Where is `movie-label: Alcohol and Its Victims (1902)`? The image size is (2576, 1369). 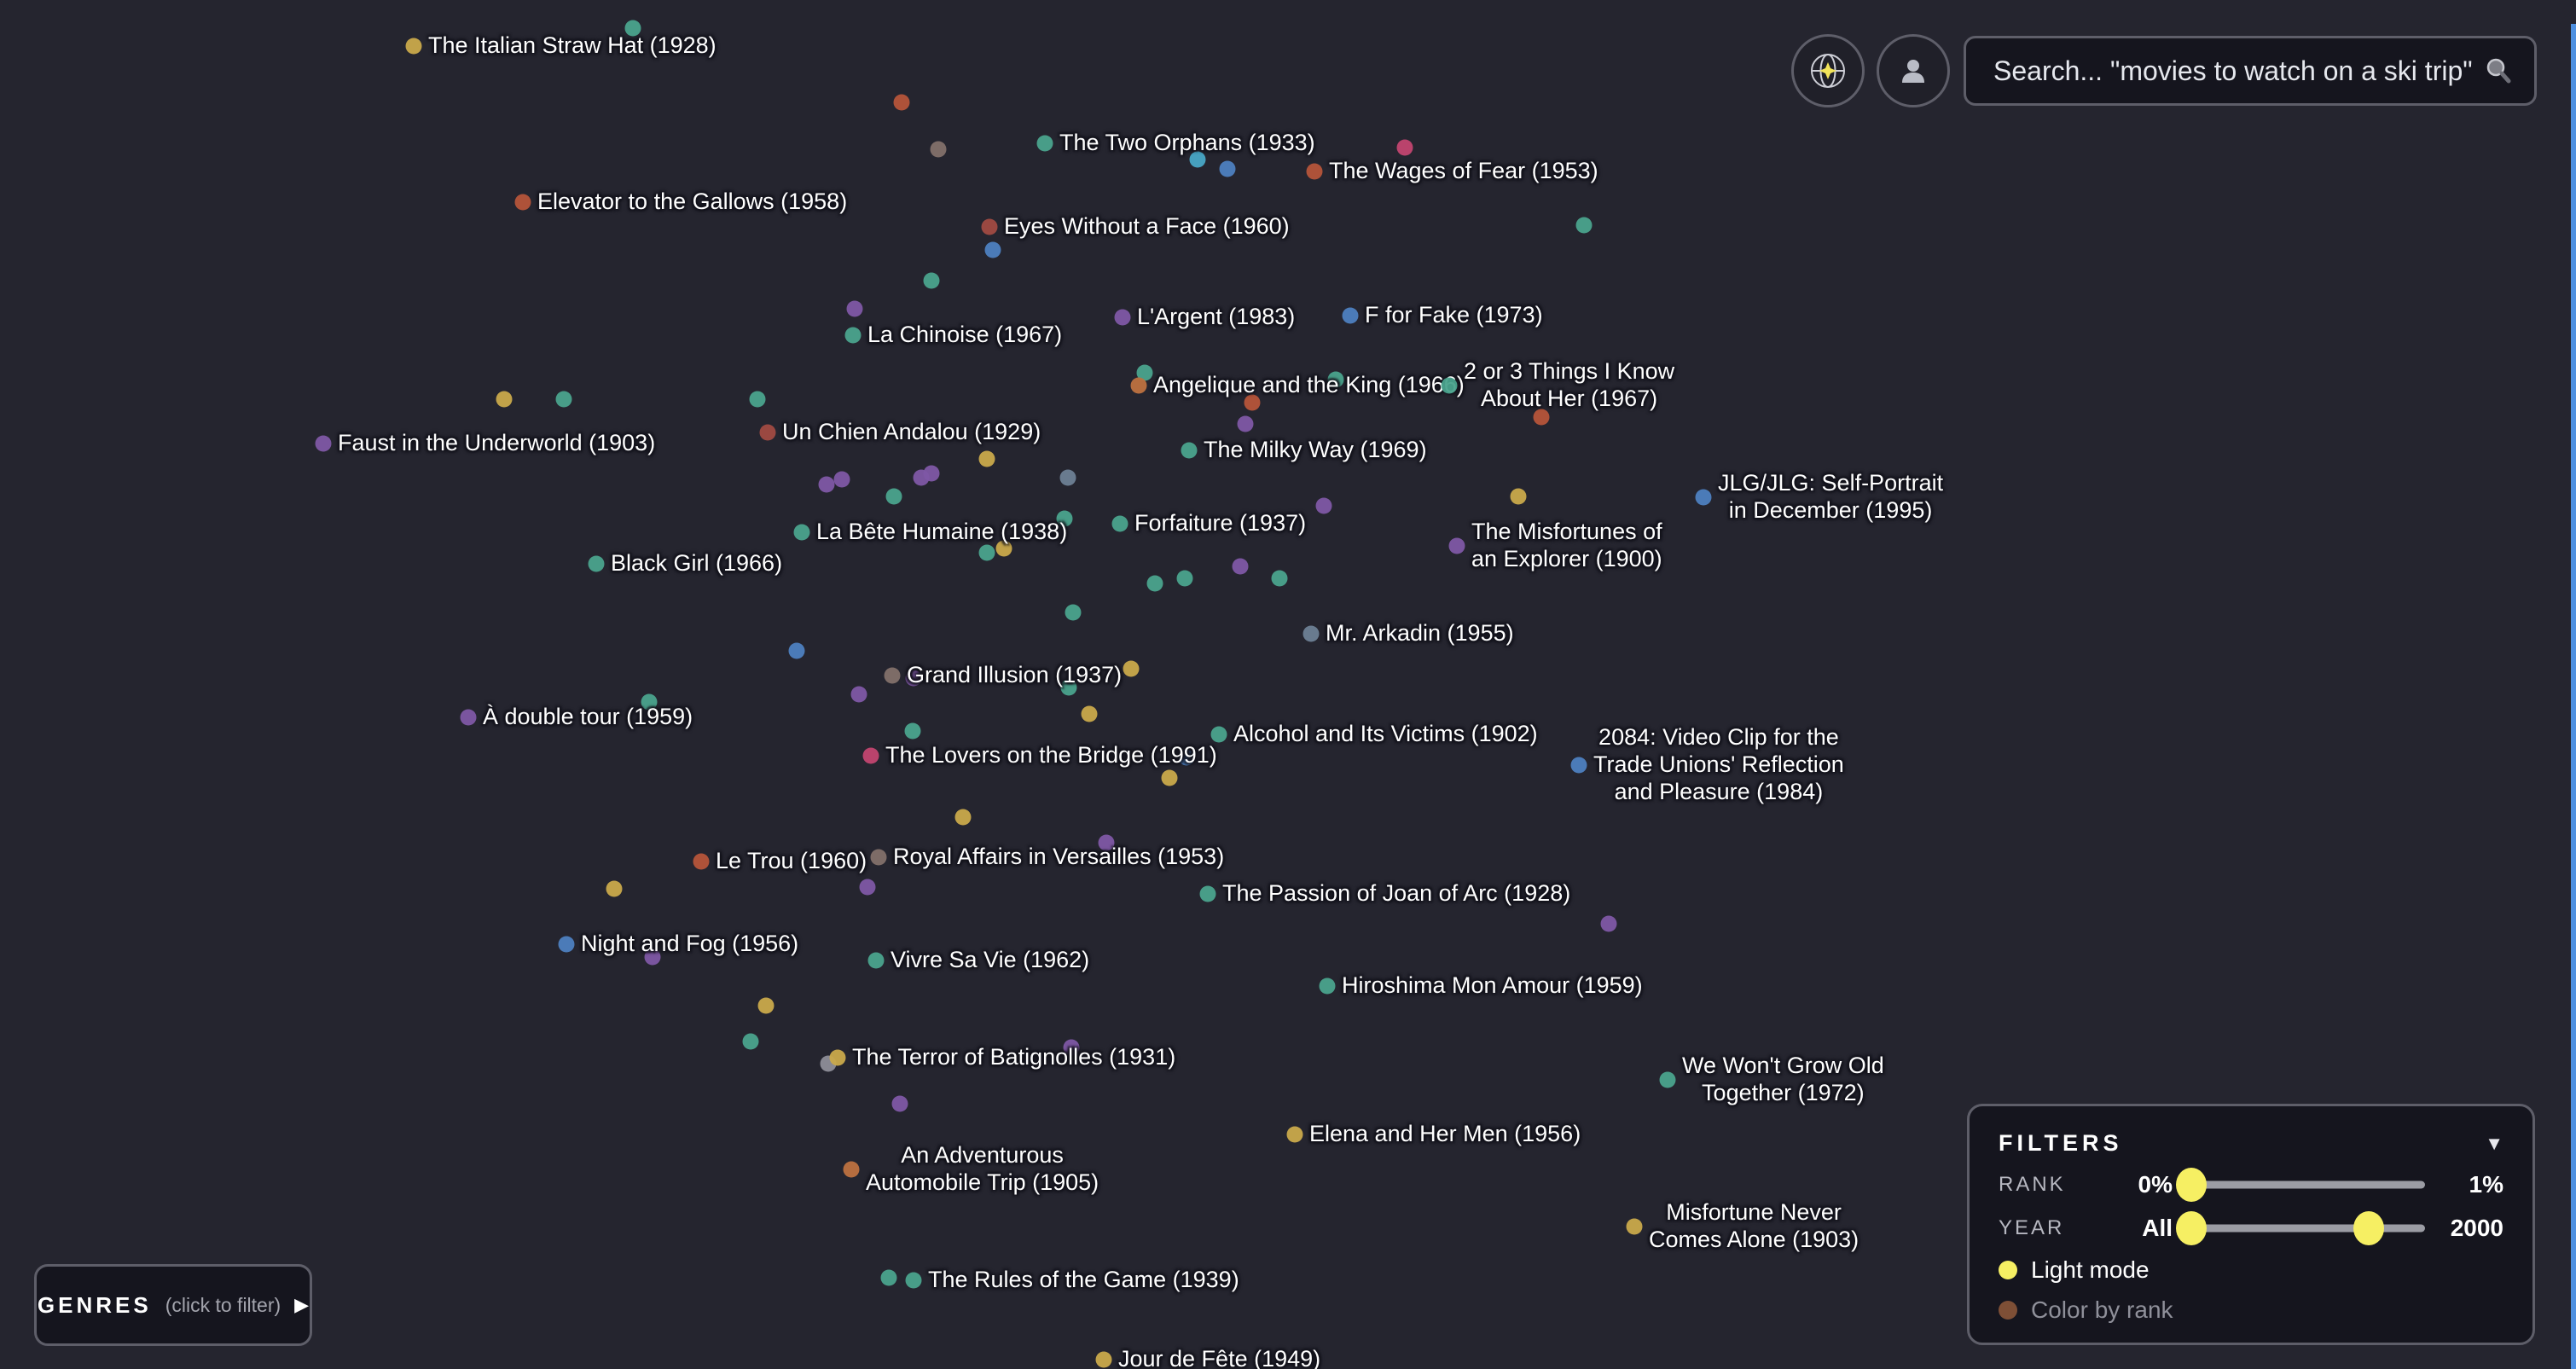 movie-label: Alcohol and Its Victims (1902) is located at coordinates (1385, 734).